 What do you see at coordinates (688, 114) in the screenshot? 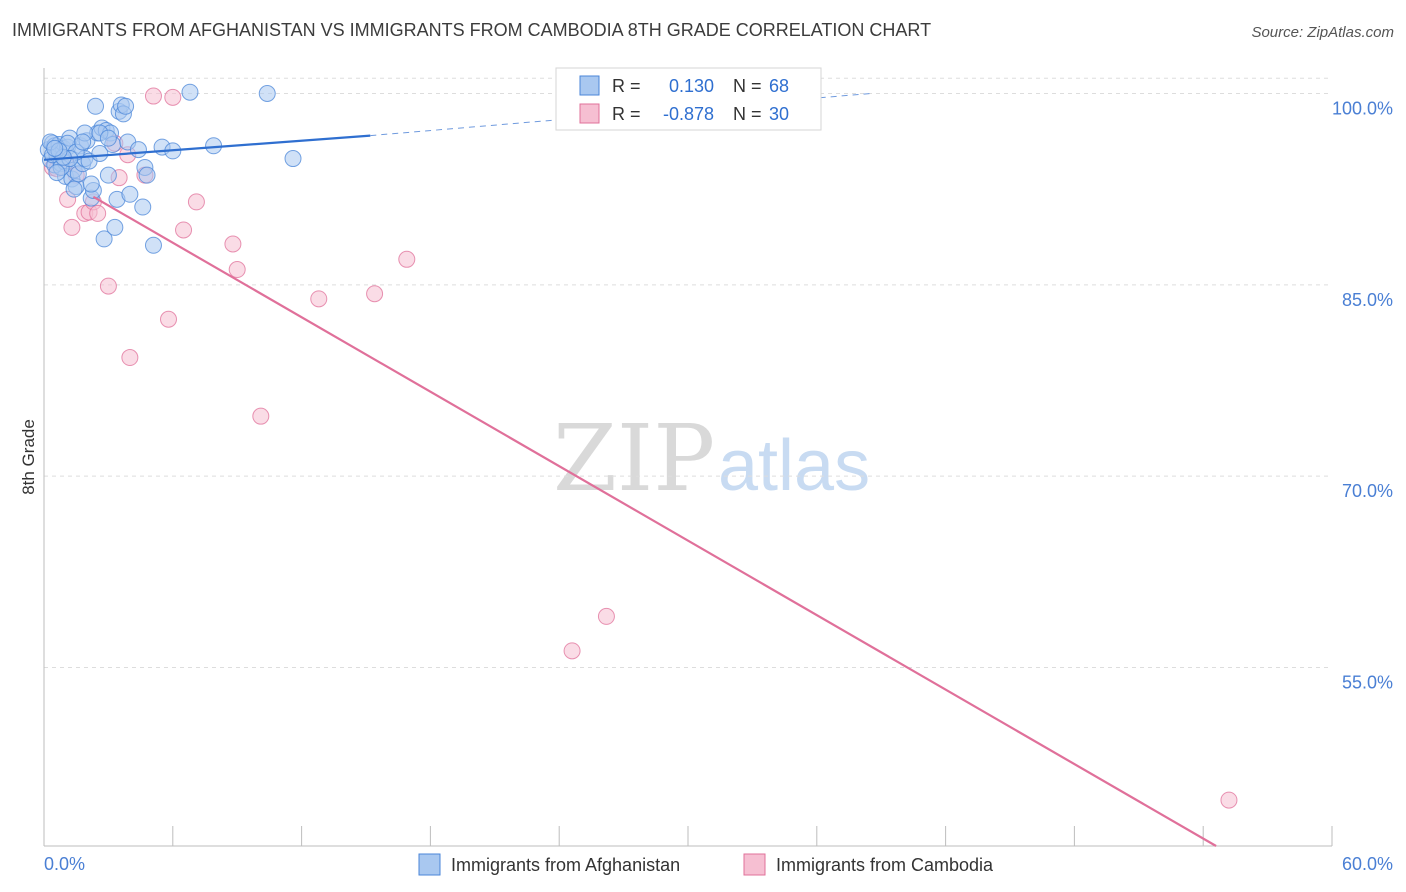
I see `stats-r-value-cambodia: -0.878` at bounding box center [688, 114].